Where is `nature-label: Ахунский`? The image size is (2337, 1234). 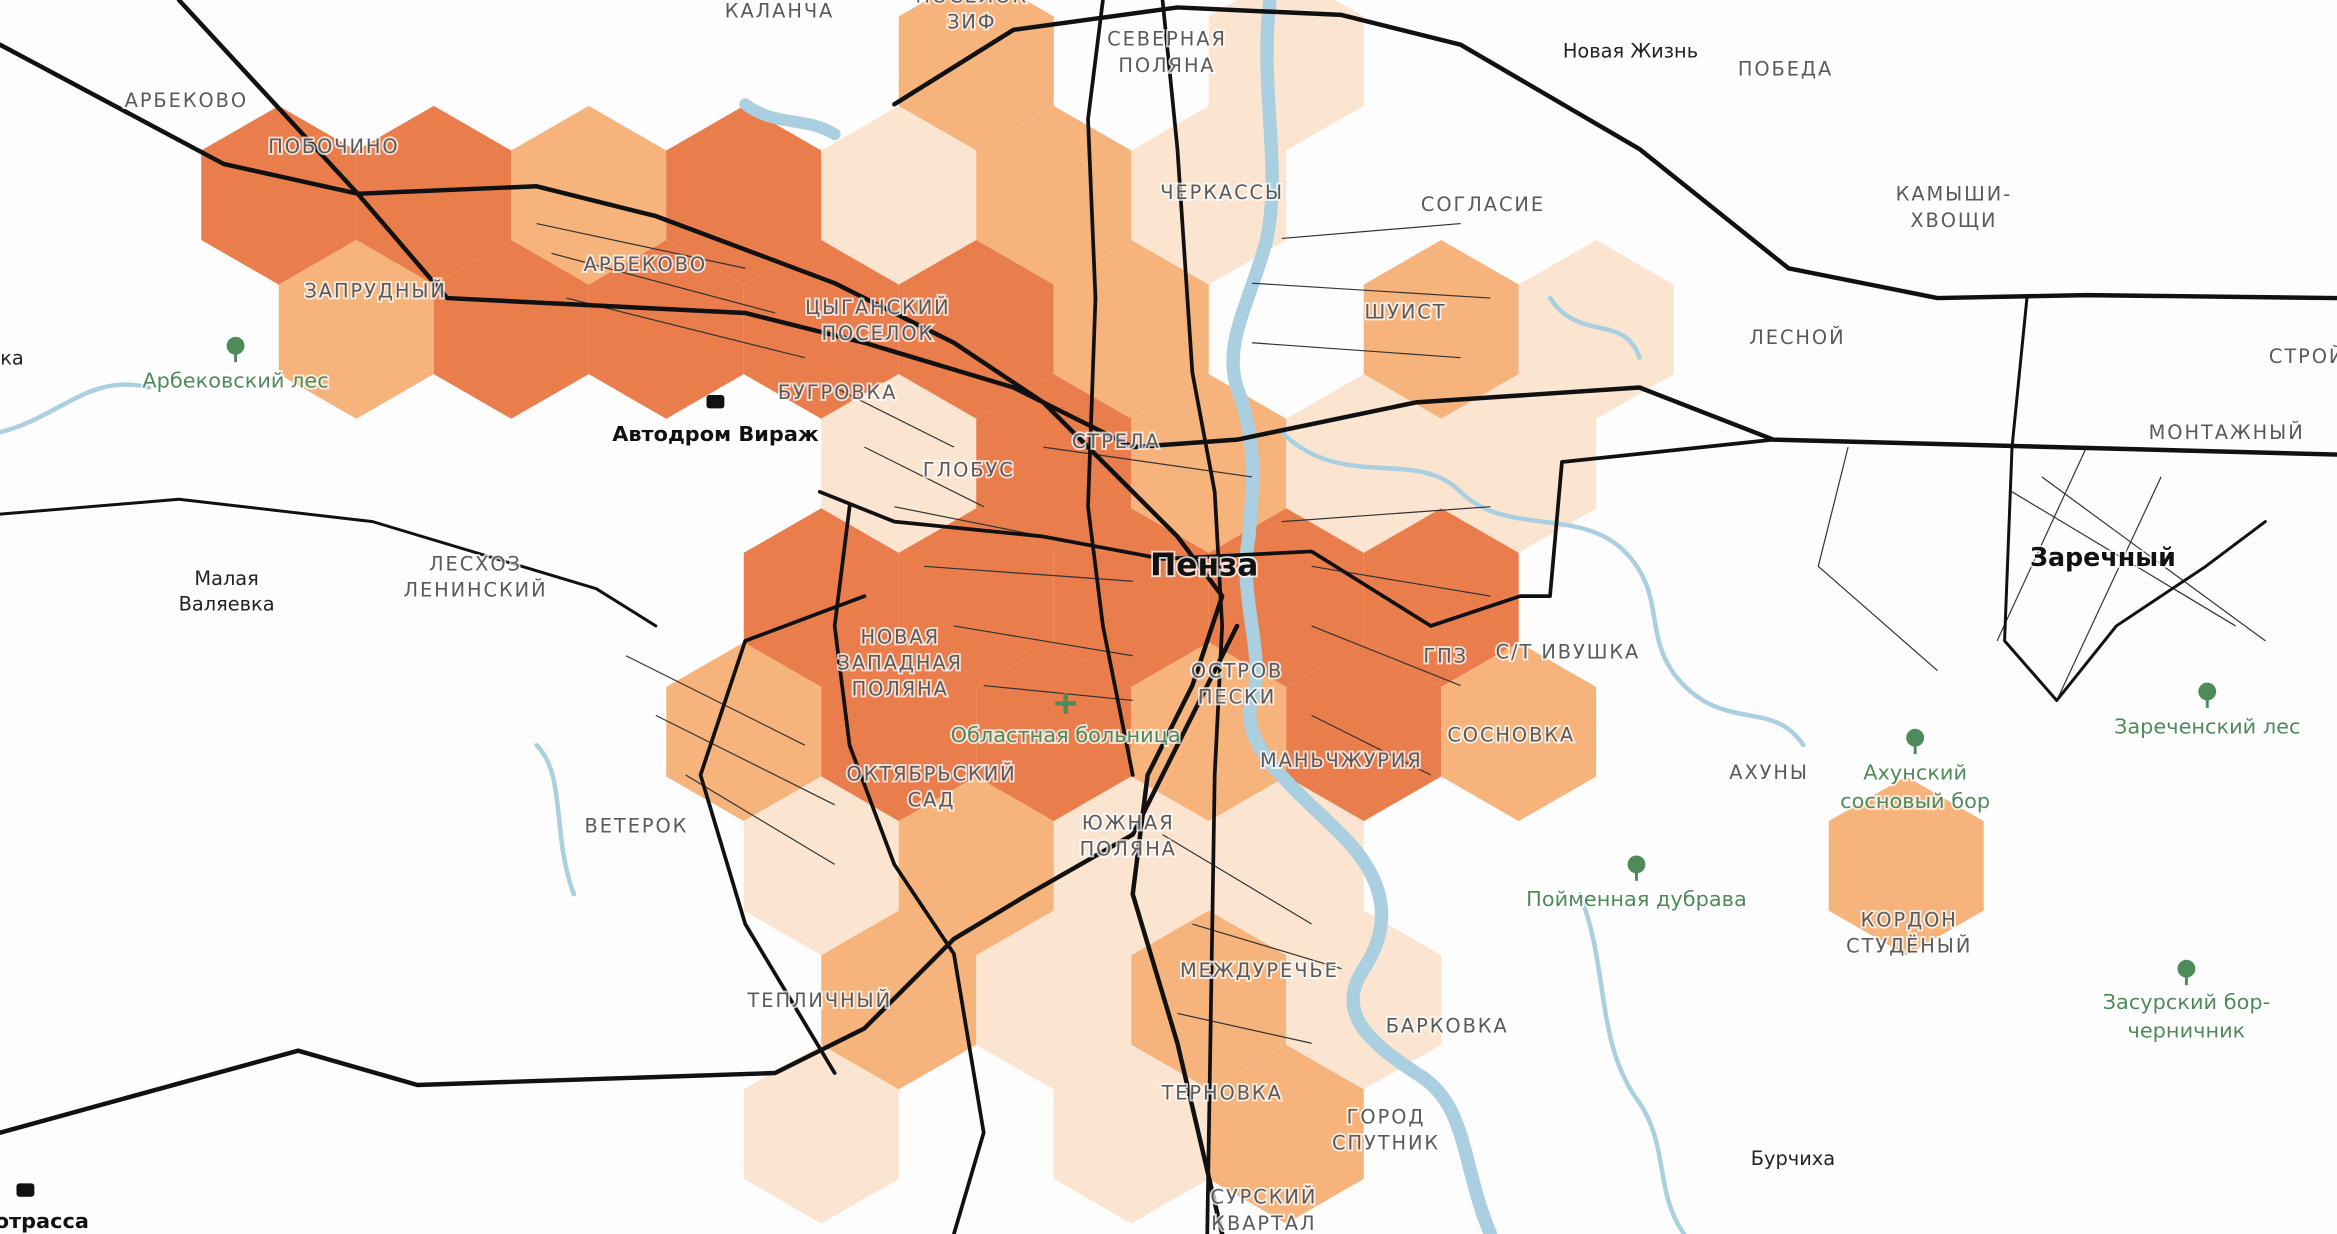 nature-label: Ахунский is located at coordinates (1915, 772).